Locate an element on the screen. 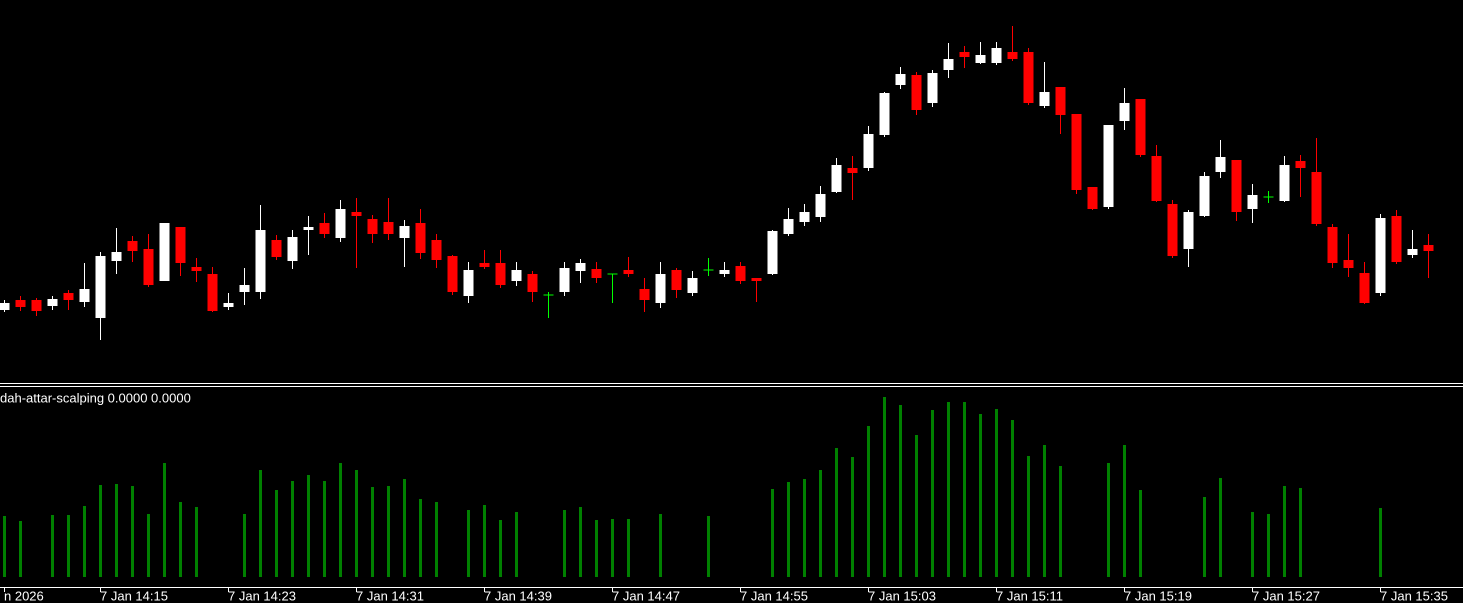 This screenshot has height=603, width=1463. x-tick-label: 7 Jan 15:11 is located at coordinates (1029, 595).